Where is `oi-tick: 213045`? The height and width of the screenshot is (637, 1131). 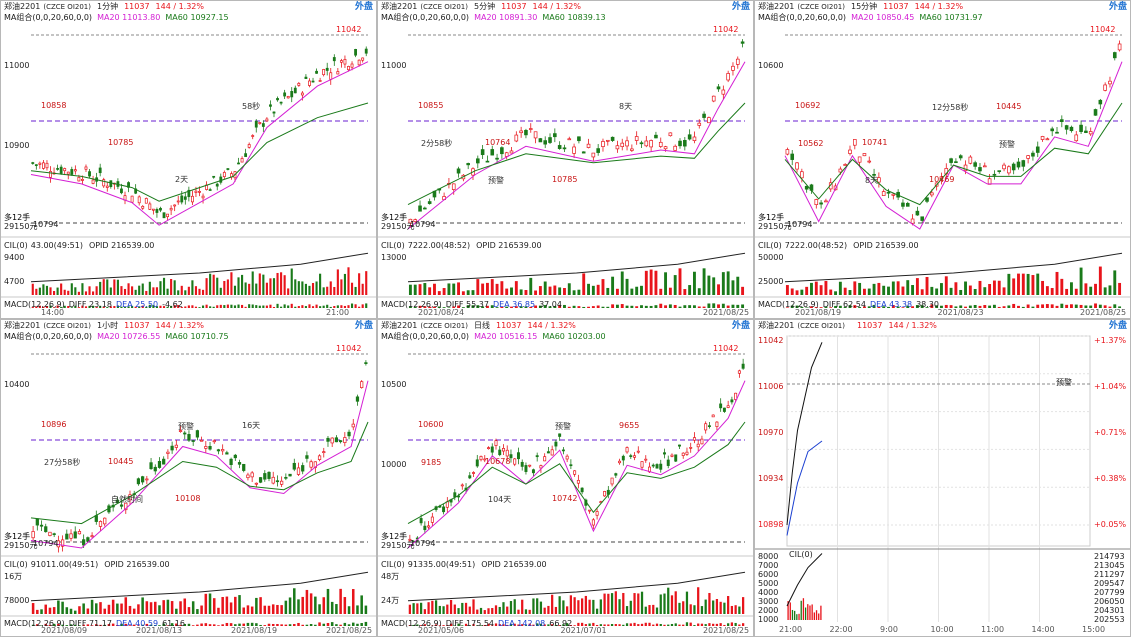
oi-tick: 213045 is located at coordinates (1109, 565).